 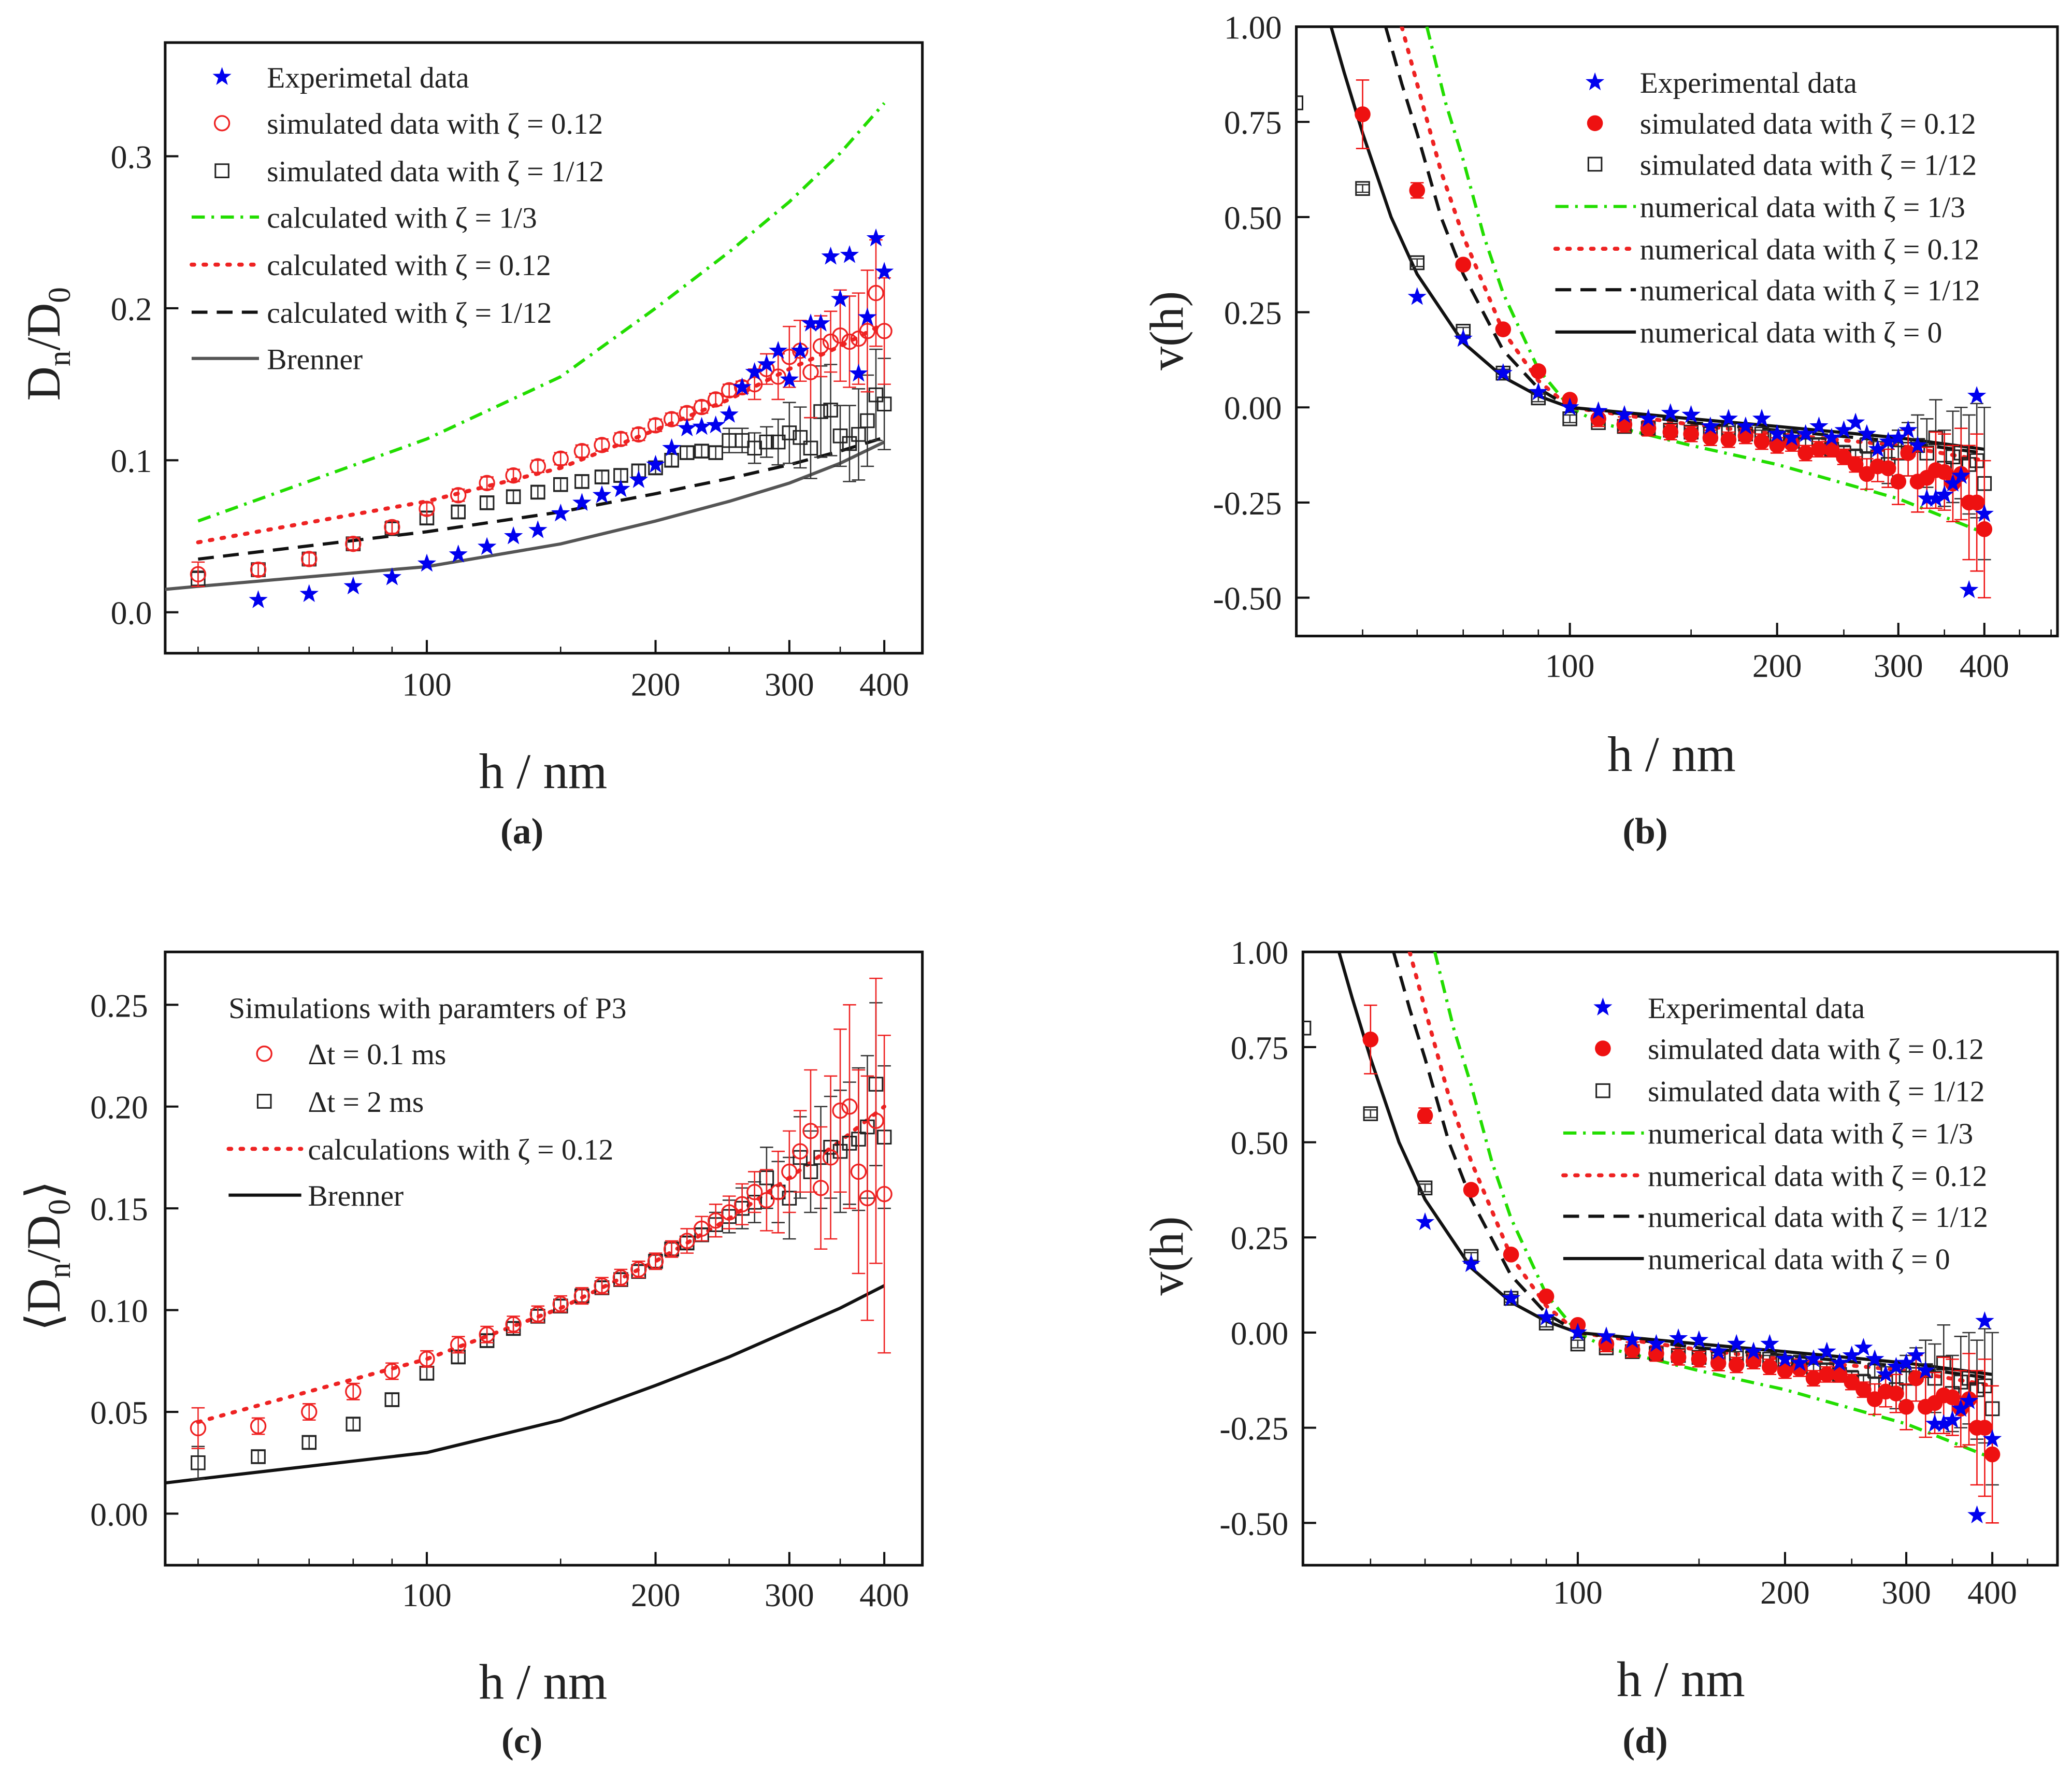 I want to click on y-tick-label: 0.0, so click(x=131, y=613).